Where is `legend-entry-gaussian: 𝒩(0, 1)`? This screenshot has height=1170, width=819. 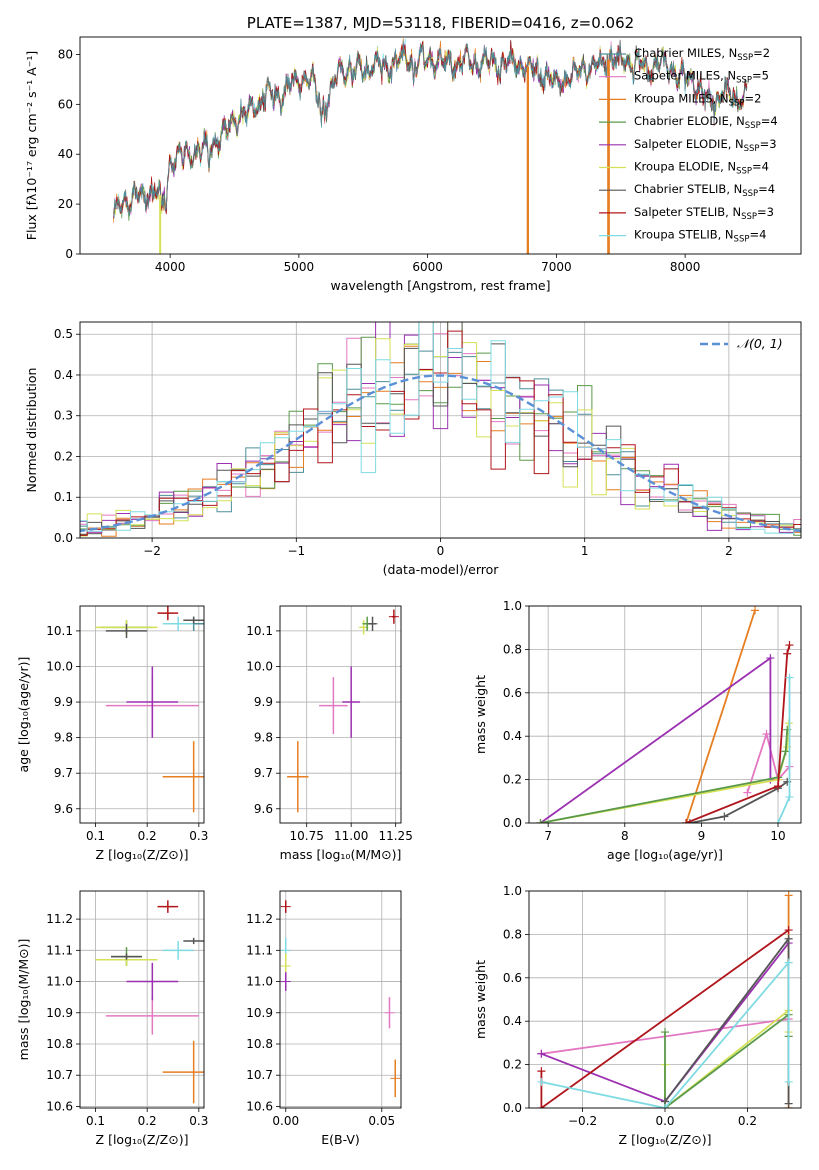 legend-entry-gaussian: 𝒩(0, 1) is located at coordinates (760, 343).